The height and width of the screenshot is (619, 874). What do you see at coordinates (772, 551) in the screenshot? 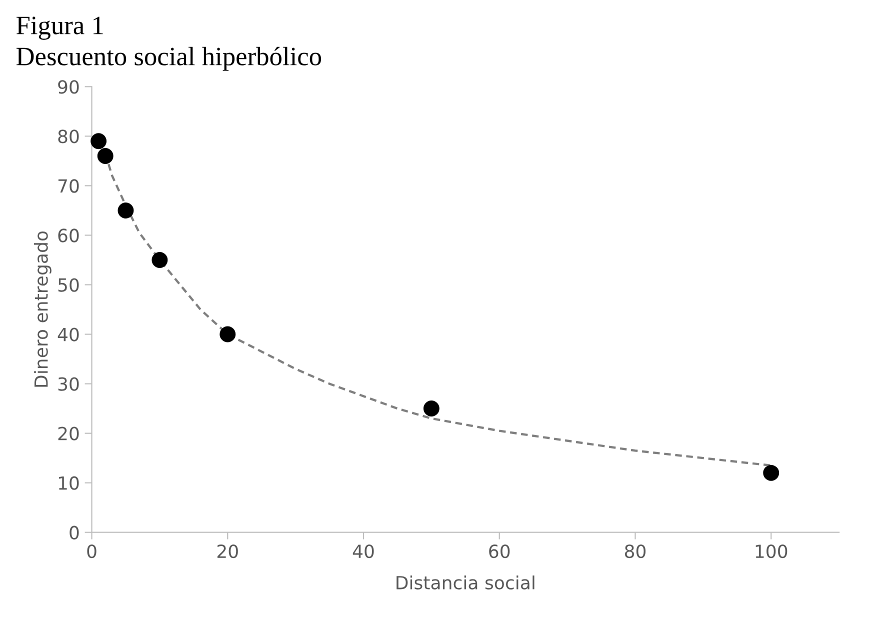
I see `x-tick-label: 100` at bounding box center [772, 551].